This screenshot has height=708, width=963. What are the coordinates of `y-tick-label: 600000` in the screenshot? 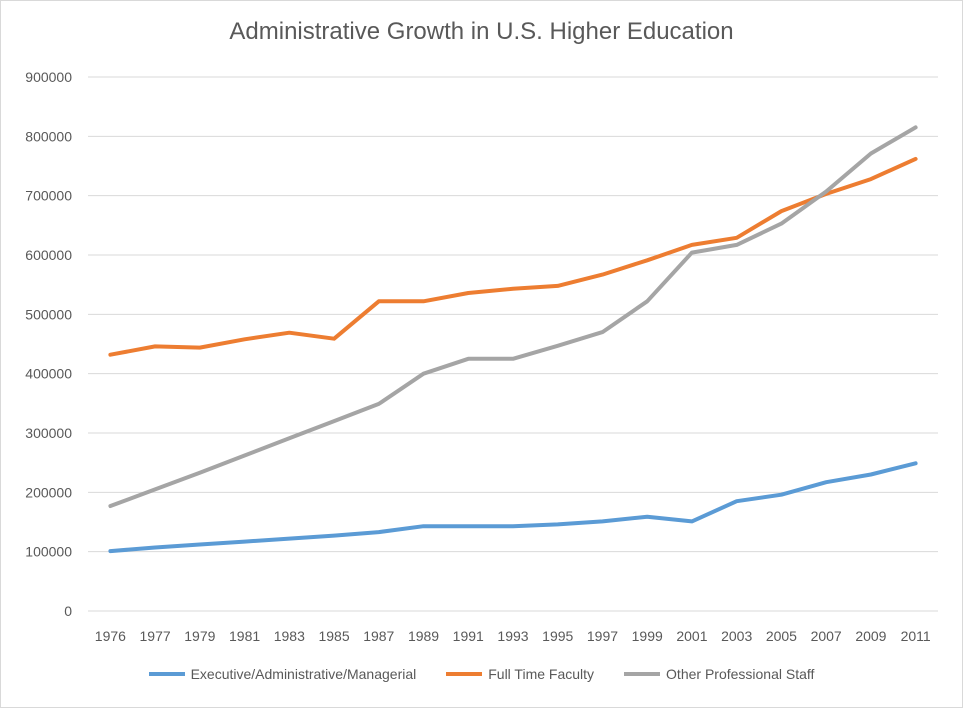 It's located at (48, 255).